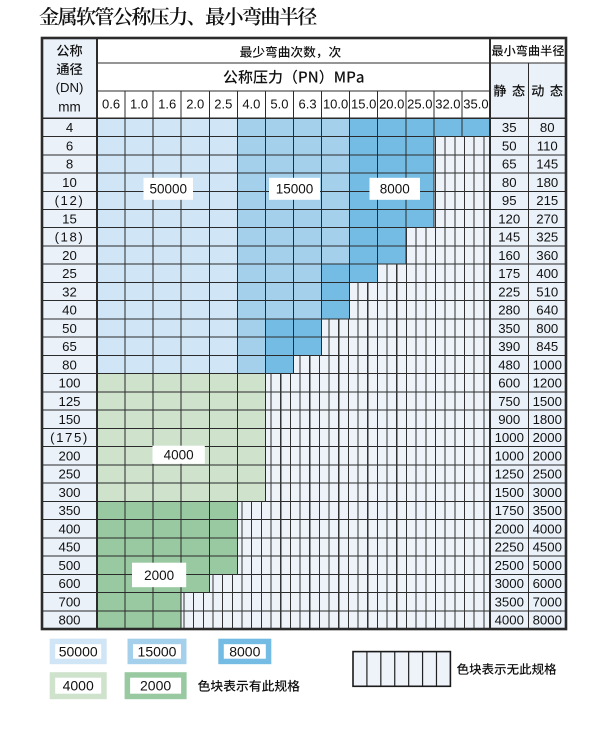 The image size is (600, 743). Describe the element at coordinates (69, 164) in the screenshot. I see `svg-text: 8` at that location.